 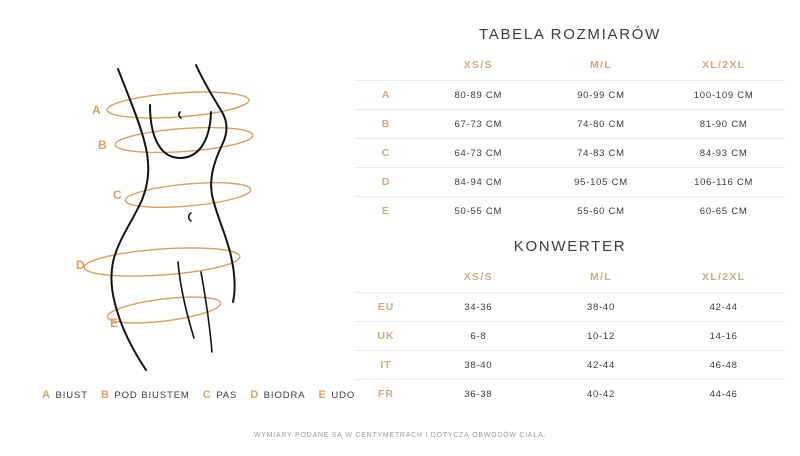 I want to click on converter-table-title: KONWERTER, so click(x=570, y=246).